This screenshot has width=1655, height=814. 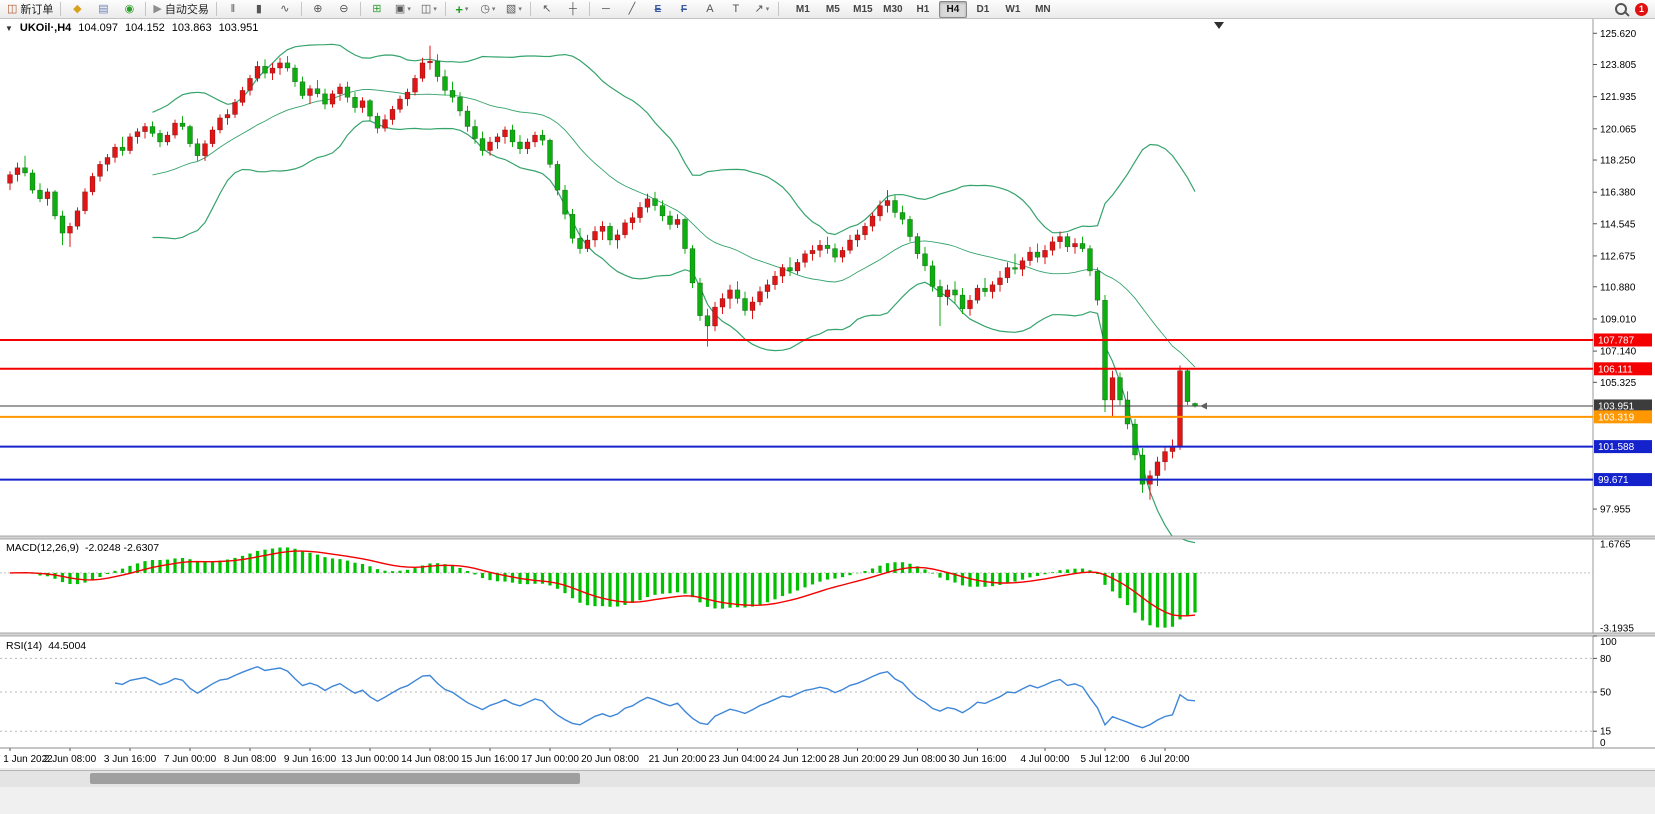 I want to click on rsi-name: RSI(14), so click(x=24, y=646).